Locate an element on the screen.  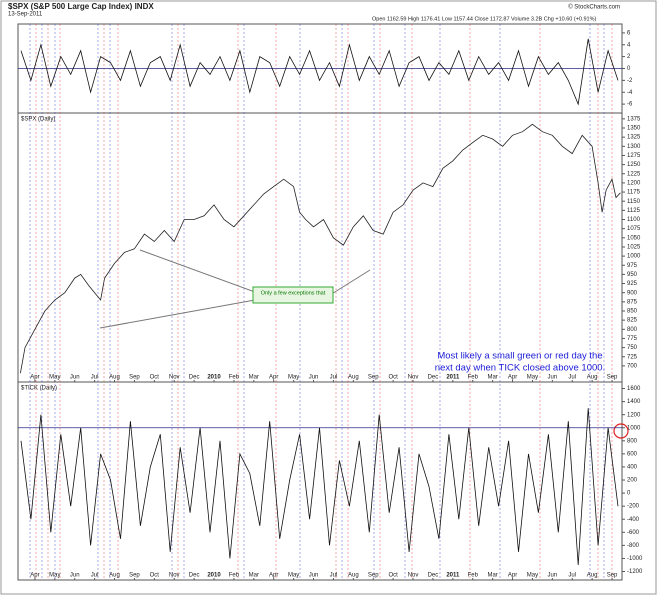
y-tick-label: 1400 is located at coordinates (634, 402).